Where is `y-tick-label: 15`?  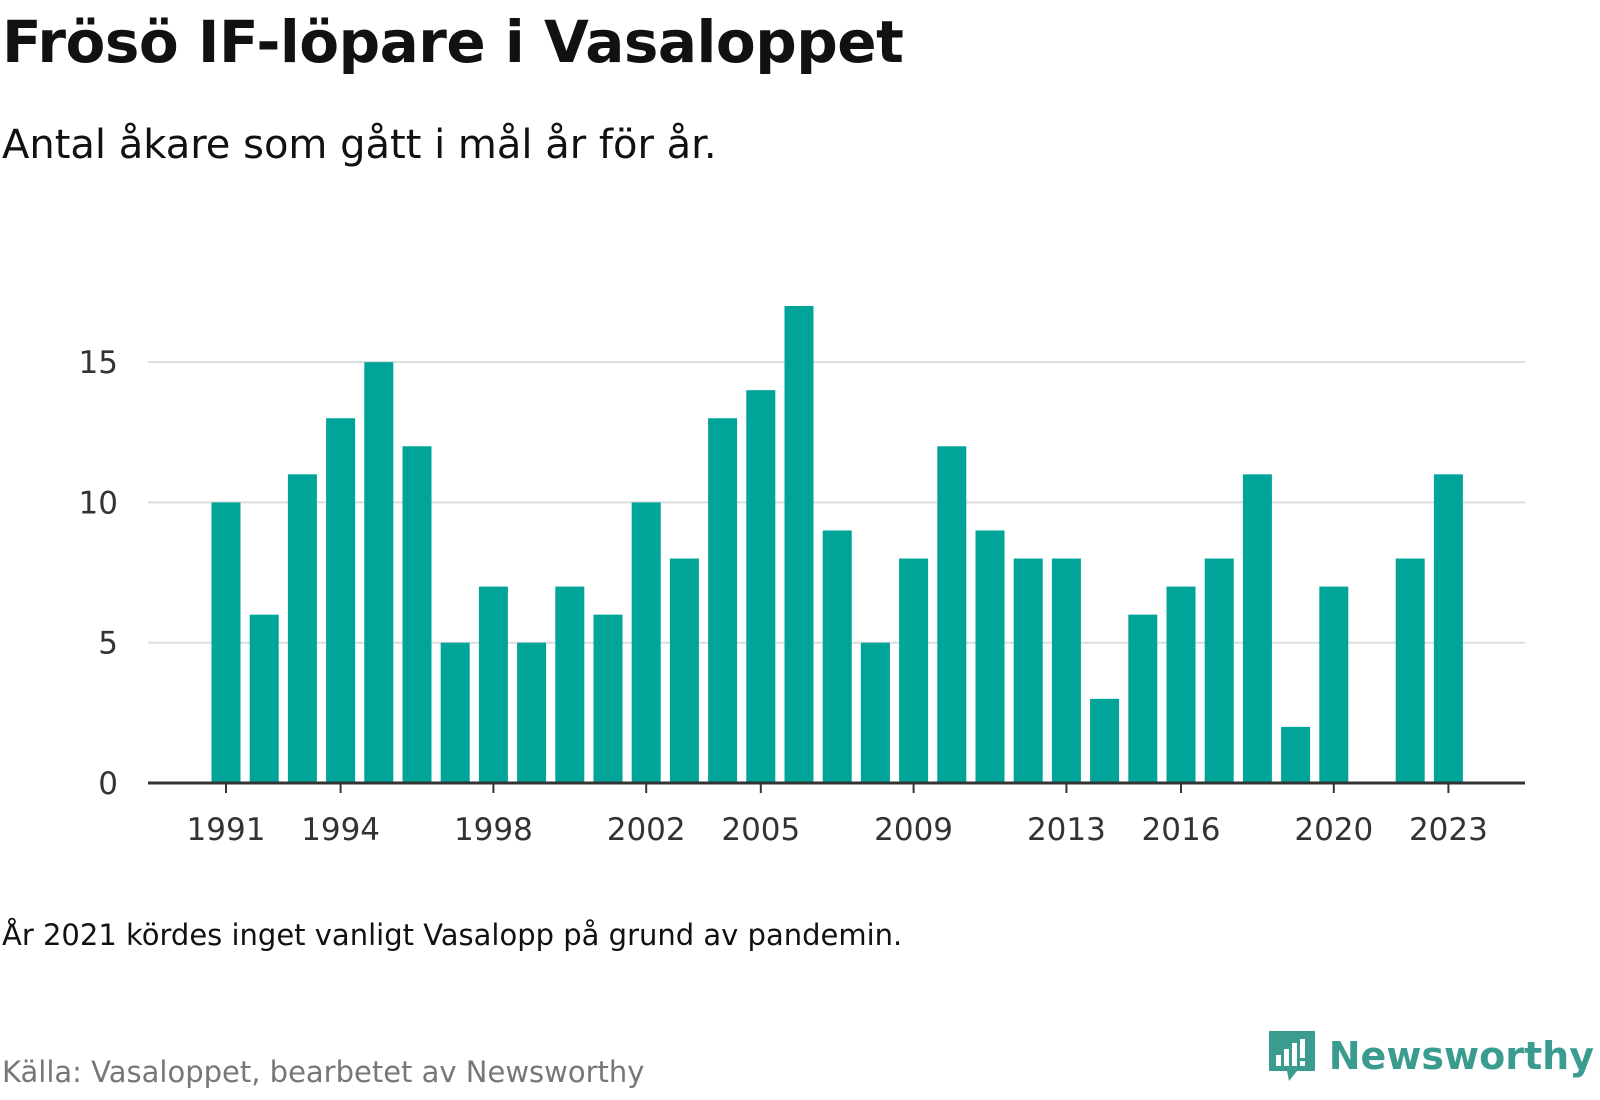
y-tick-label: 15 is located at coordinates (98, 363).